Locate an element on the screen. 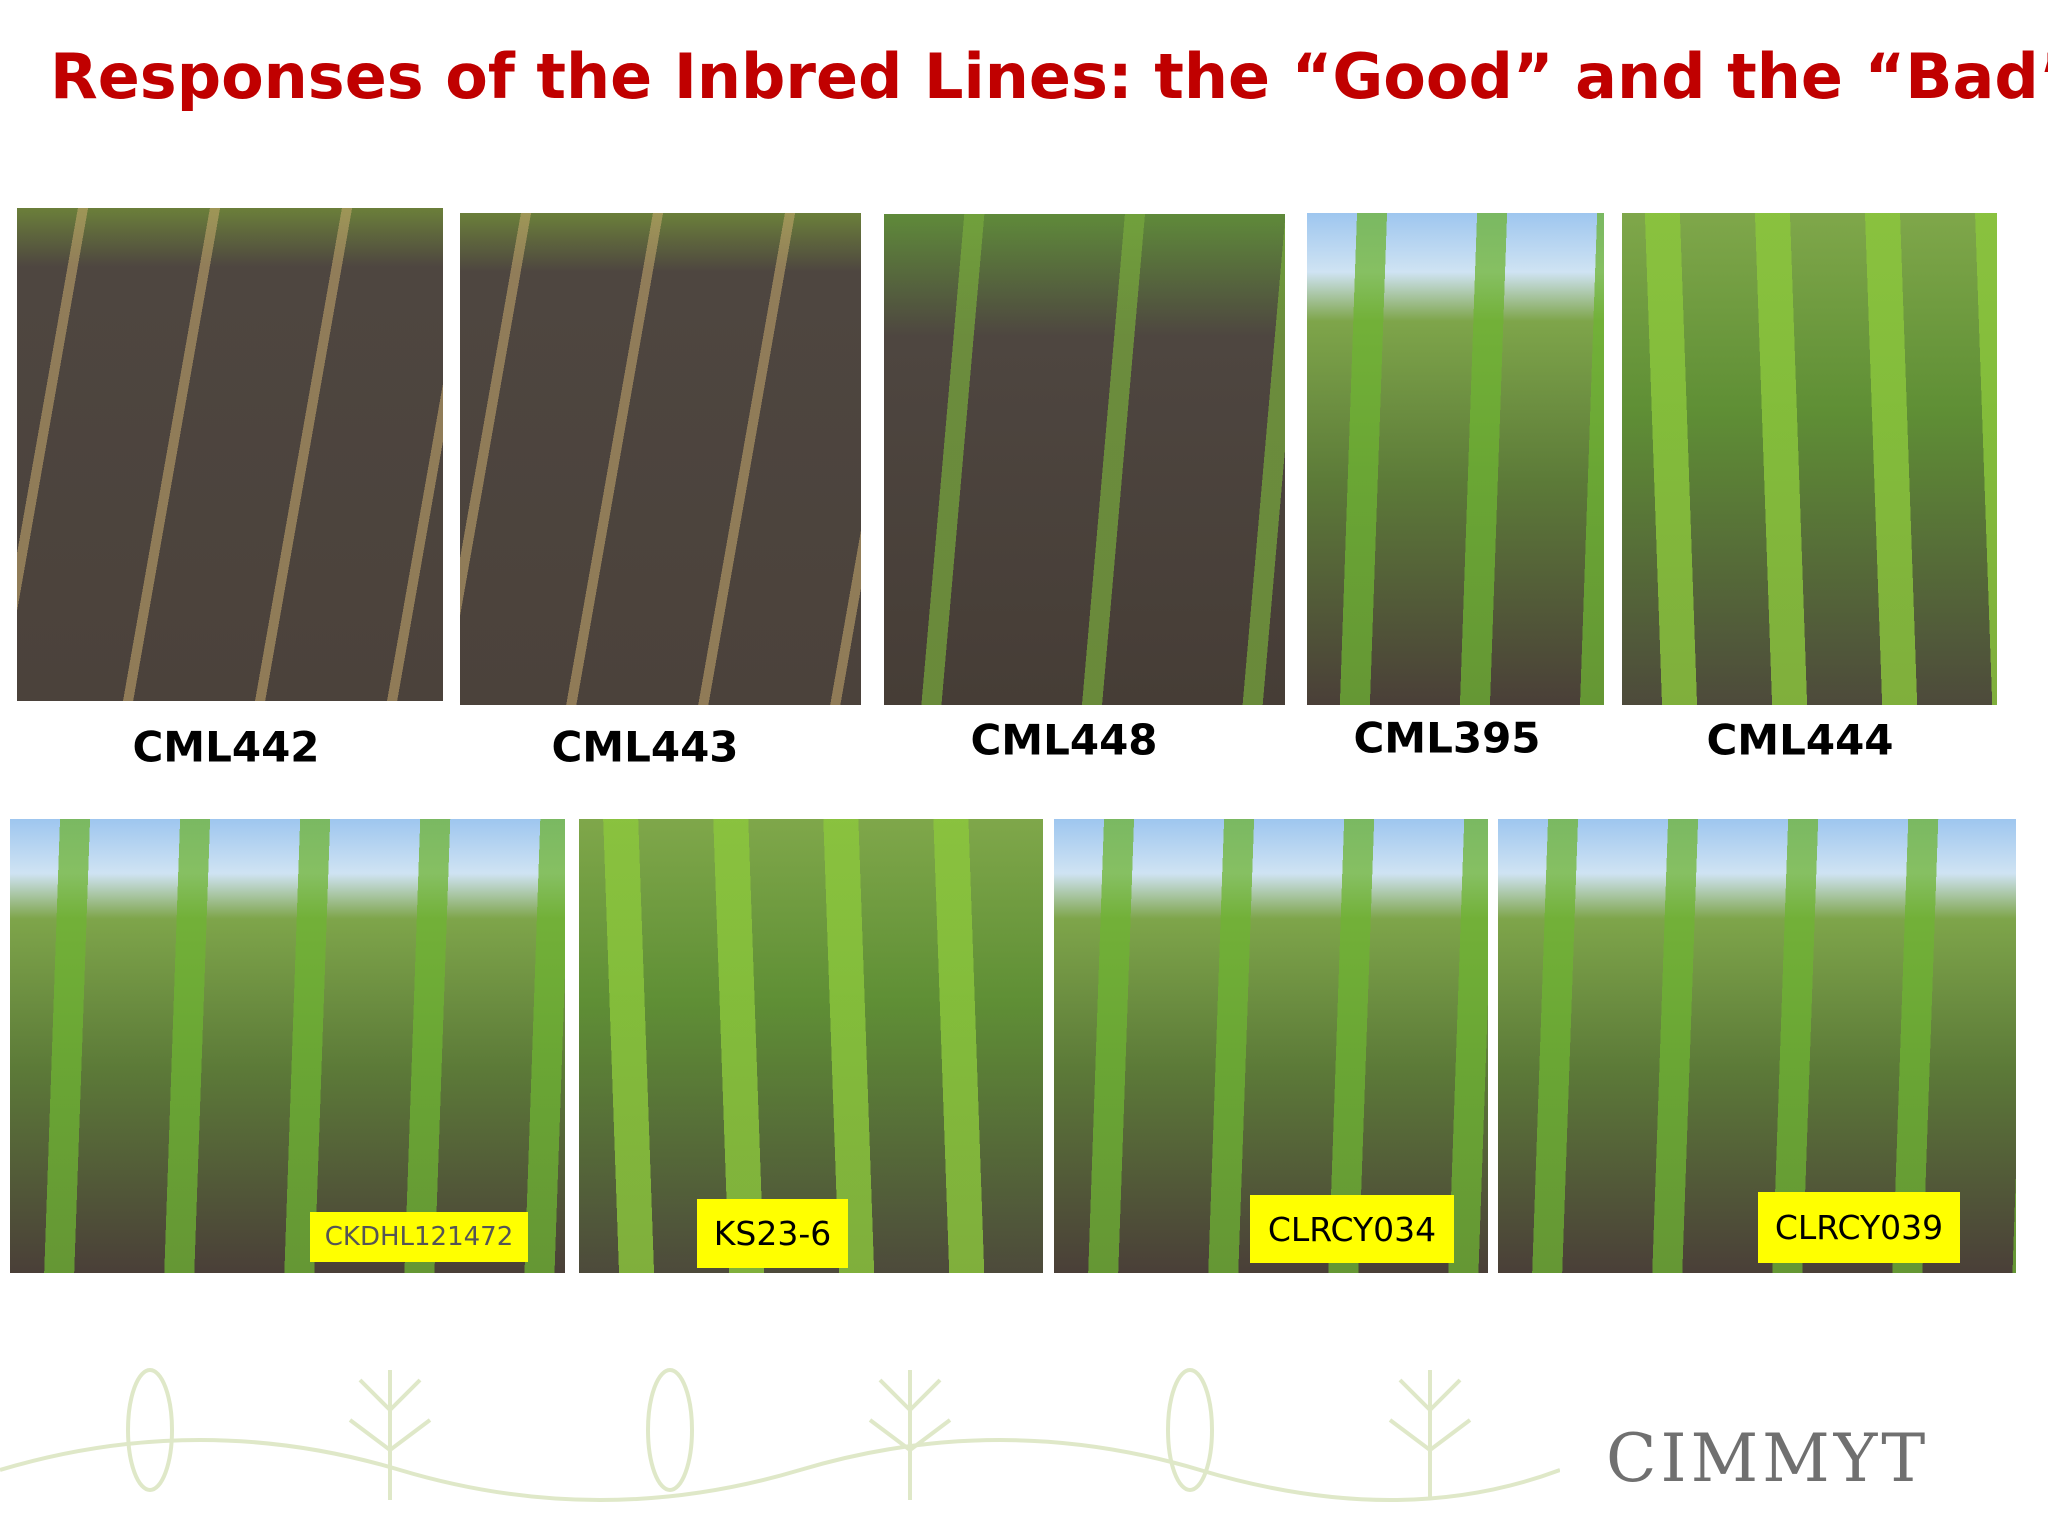  photo-label: CML444 is located at coordinates (1800, 740).